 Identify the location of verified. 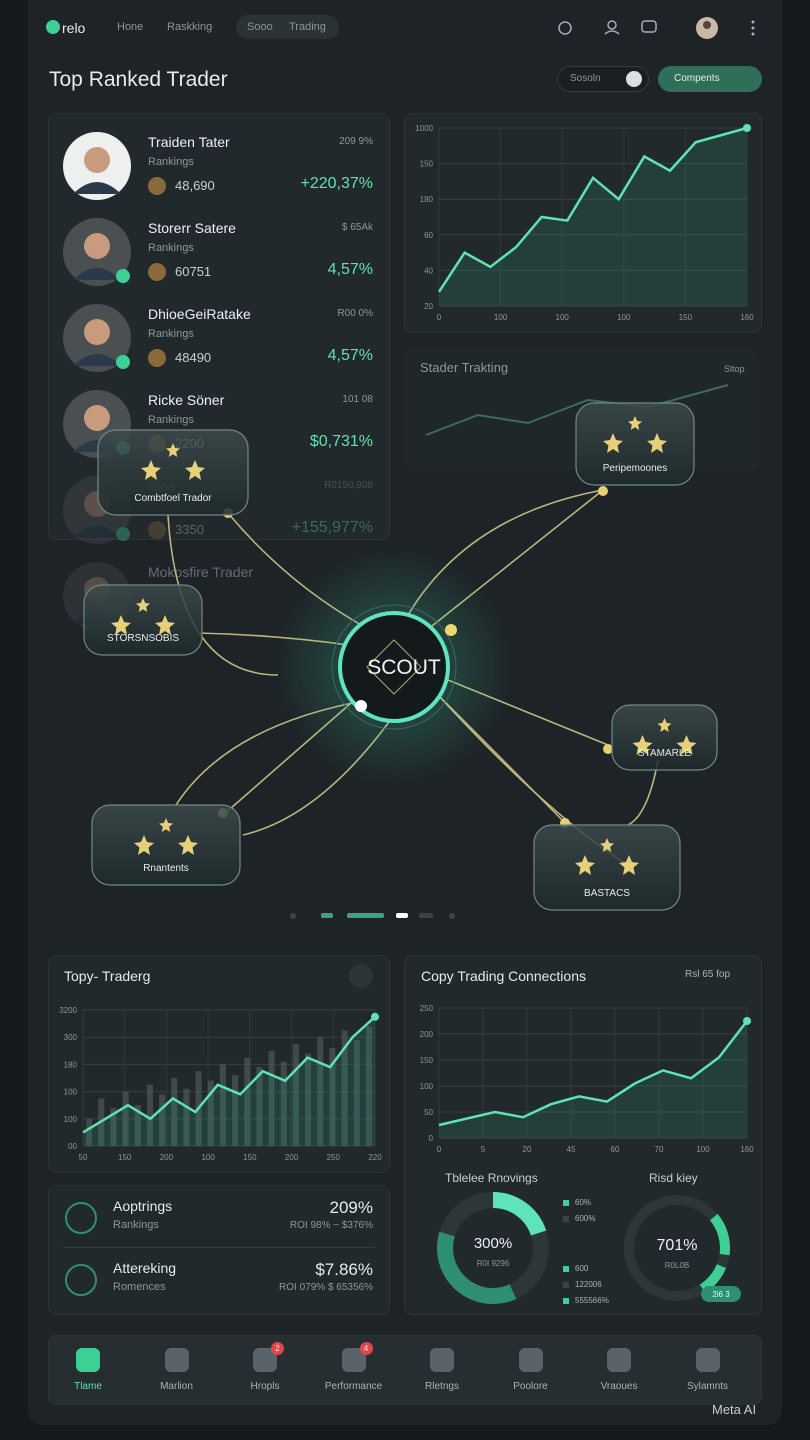
(123, 362).